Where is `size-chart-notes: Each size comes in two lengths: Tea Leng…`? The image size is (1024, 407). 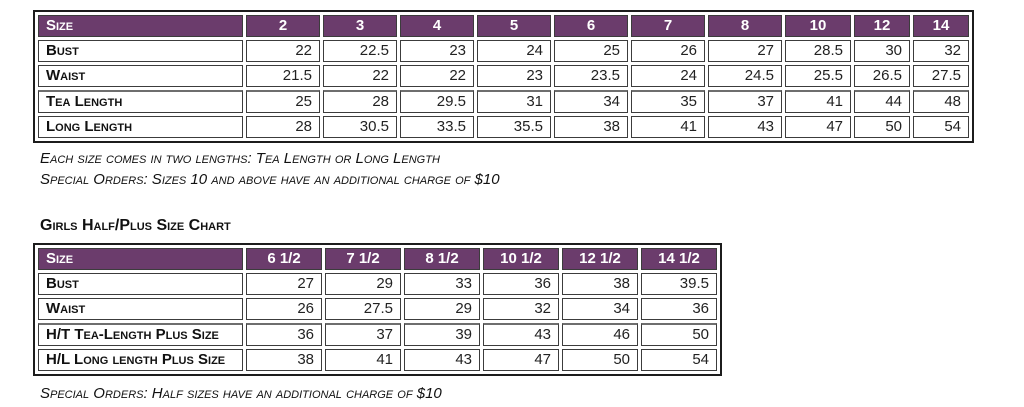 size-chart-notes: Each size comes in two lengths: Tea Leng… is located at coordinates (532, 169).